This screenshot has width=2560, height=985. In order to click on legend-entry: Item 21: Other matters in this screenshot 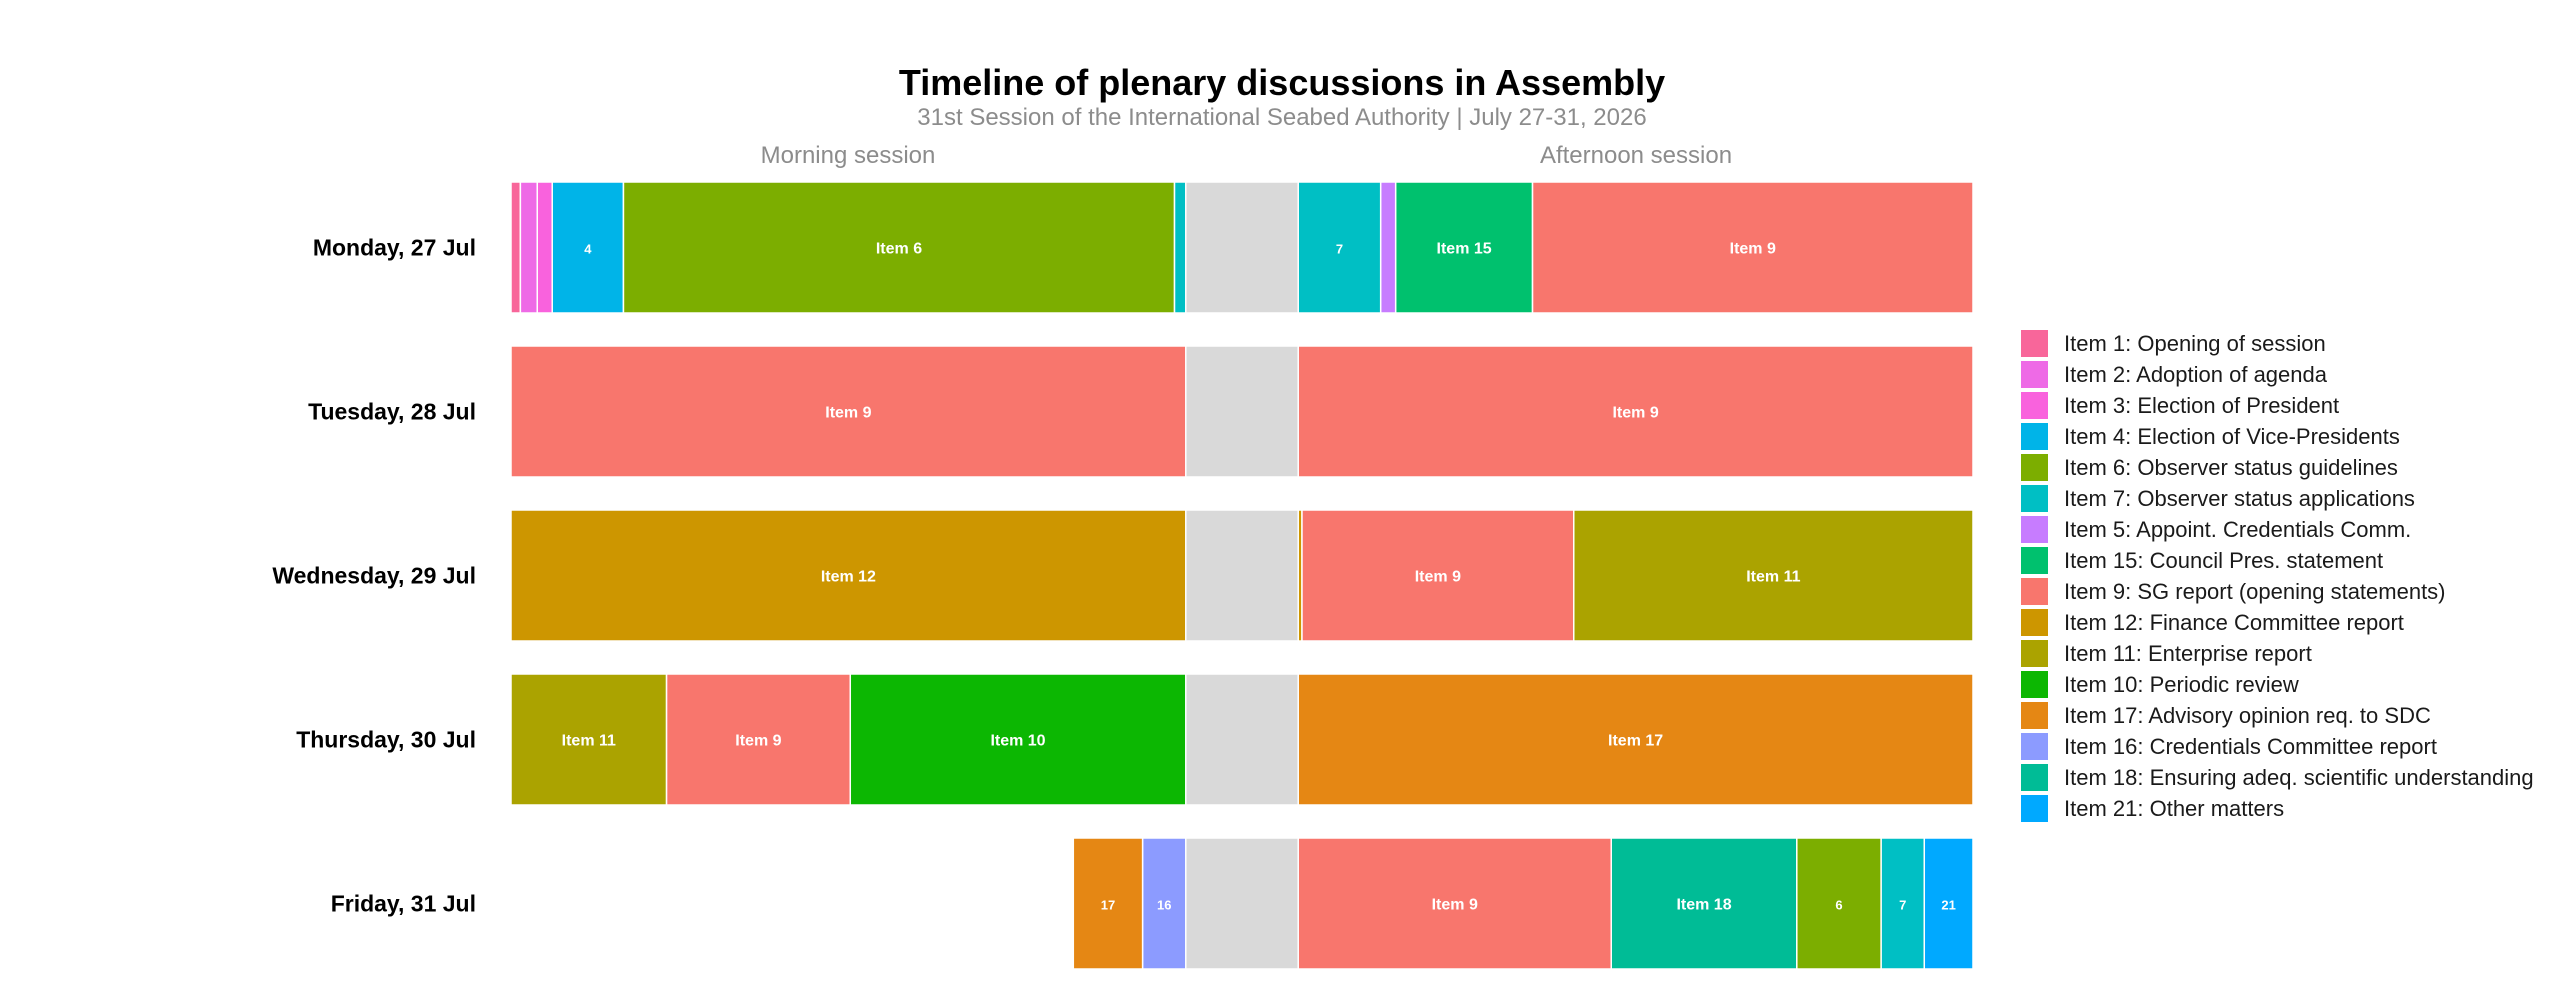, I will do `click(2152, 808)`.